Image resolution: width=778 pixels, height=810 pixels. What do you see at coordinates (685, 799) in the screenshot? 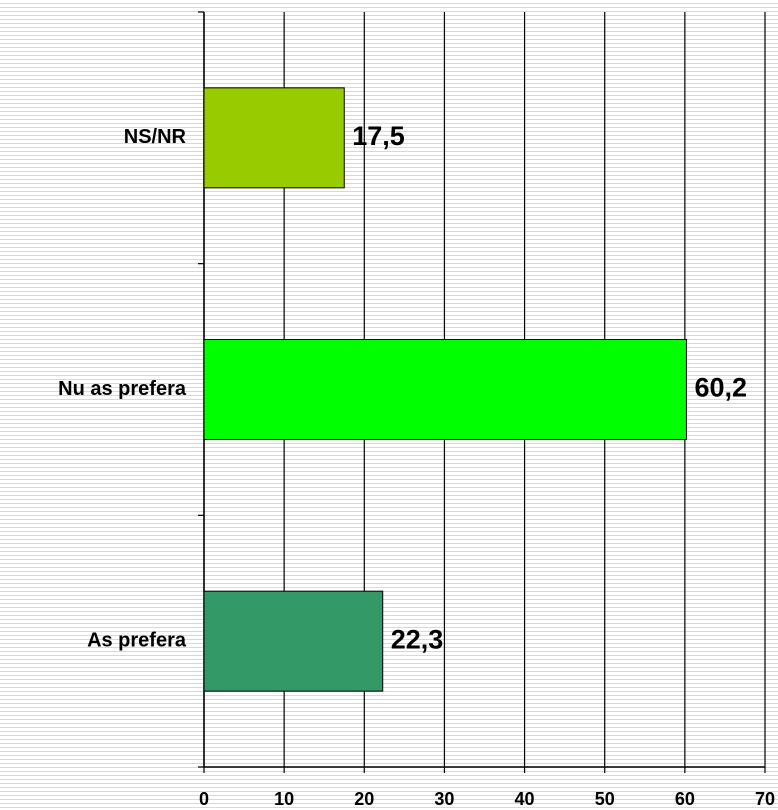
I see `x-tick-label: 60` at bounding box center [685, 799].